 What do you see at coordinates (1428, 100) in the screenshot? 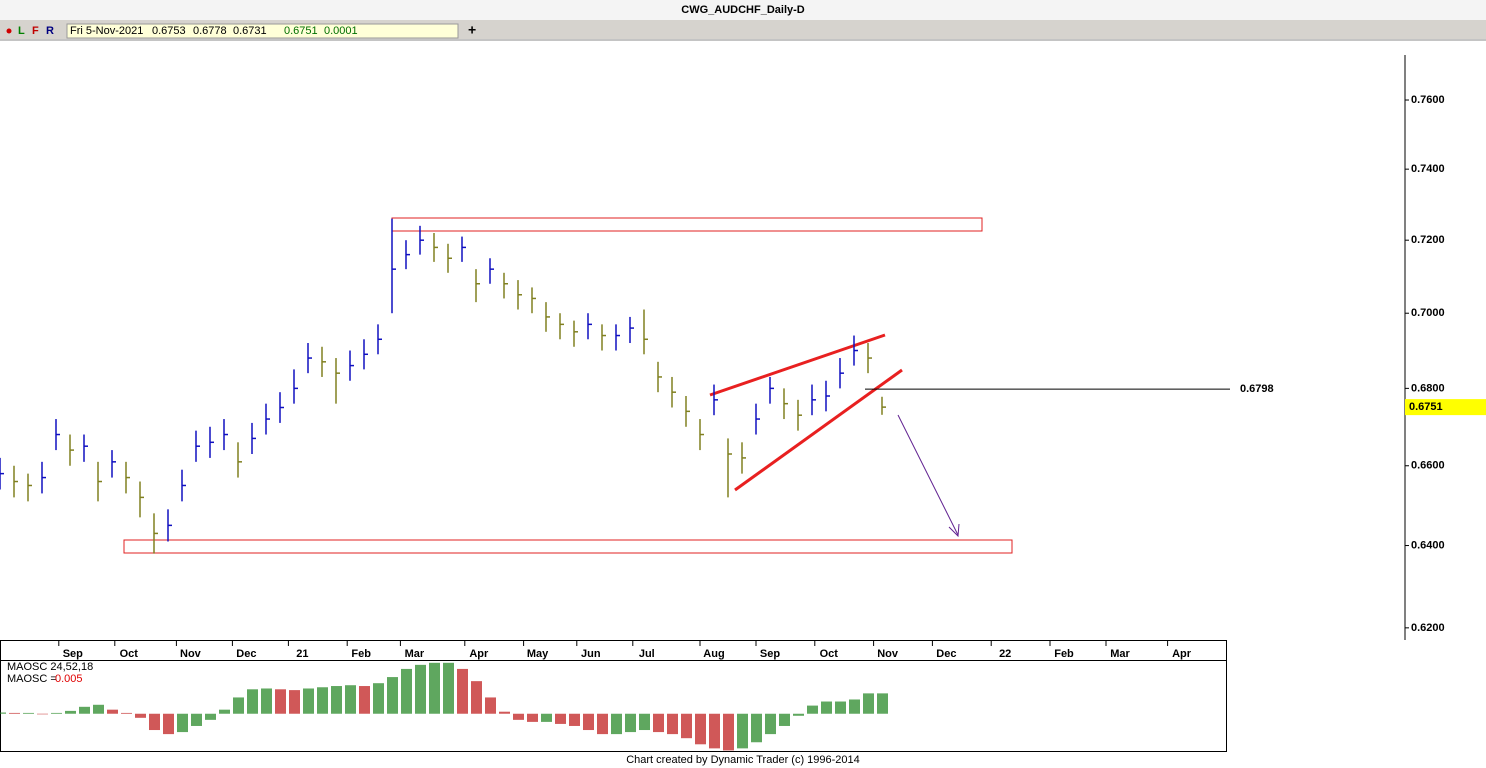
I see `y-tick-label: 0.7600` at bounding box center [1428, 100].